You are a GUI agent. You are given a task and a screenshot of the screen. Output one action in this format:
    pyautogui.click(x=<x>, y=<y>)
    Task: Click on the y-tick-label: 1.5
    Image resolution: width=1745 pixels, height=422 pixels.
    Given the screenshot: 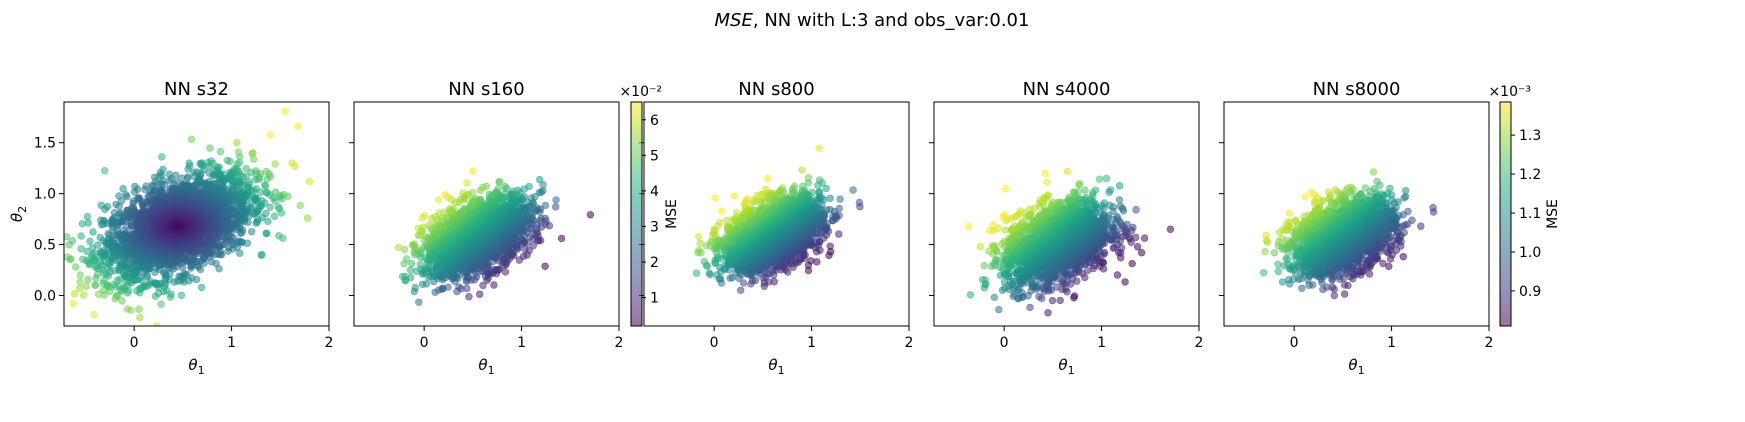 What is the action you would take?
    pyautogui.click(x=45, y=144)
    